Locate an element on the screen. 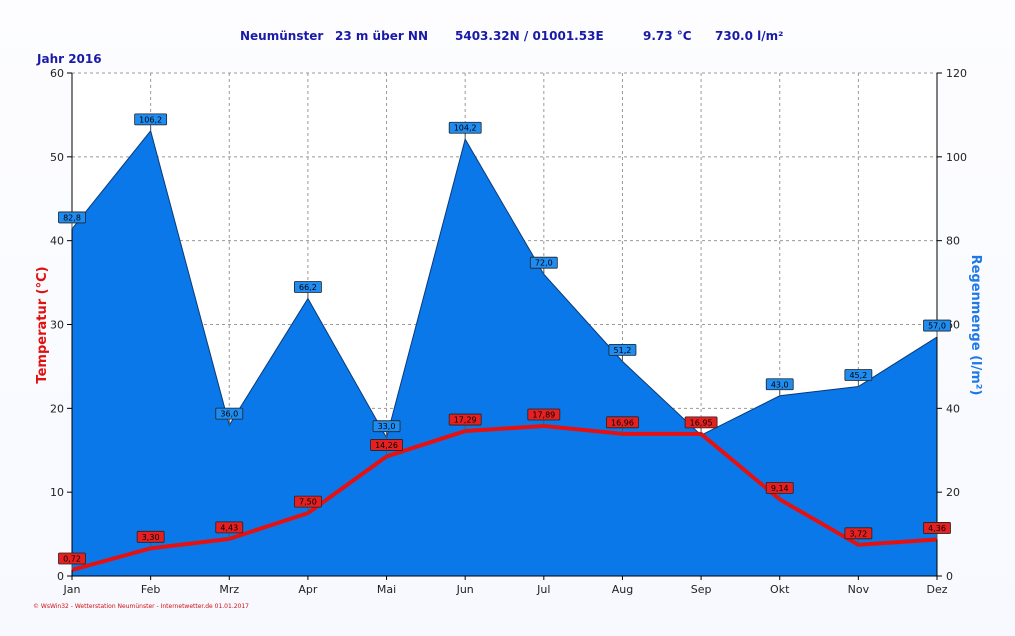  temp-value-text: 17,89 is located at coordinates (543, 415).